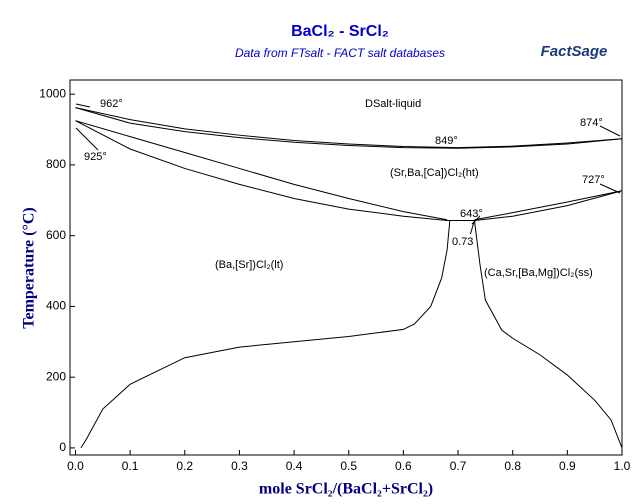 This screenshot has height=504, width=640. I want to click on annotation: DSalt-liquid, so click(393, 104).